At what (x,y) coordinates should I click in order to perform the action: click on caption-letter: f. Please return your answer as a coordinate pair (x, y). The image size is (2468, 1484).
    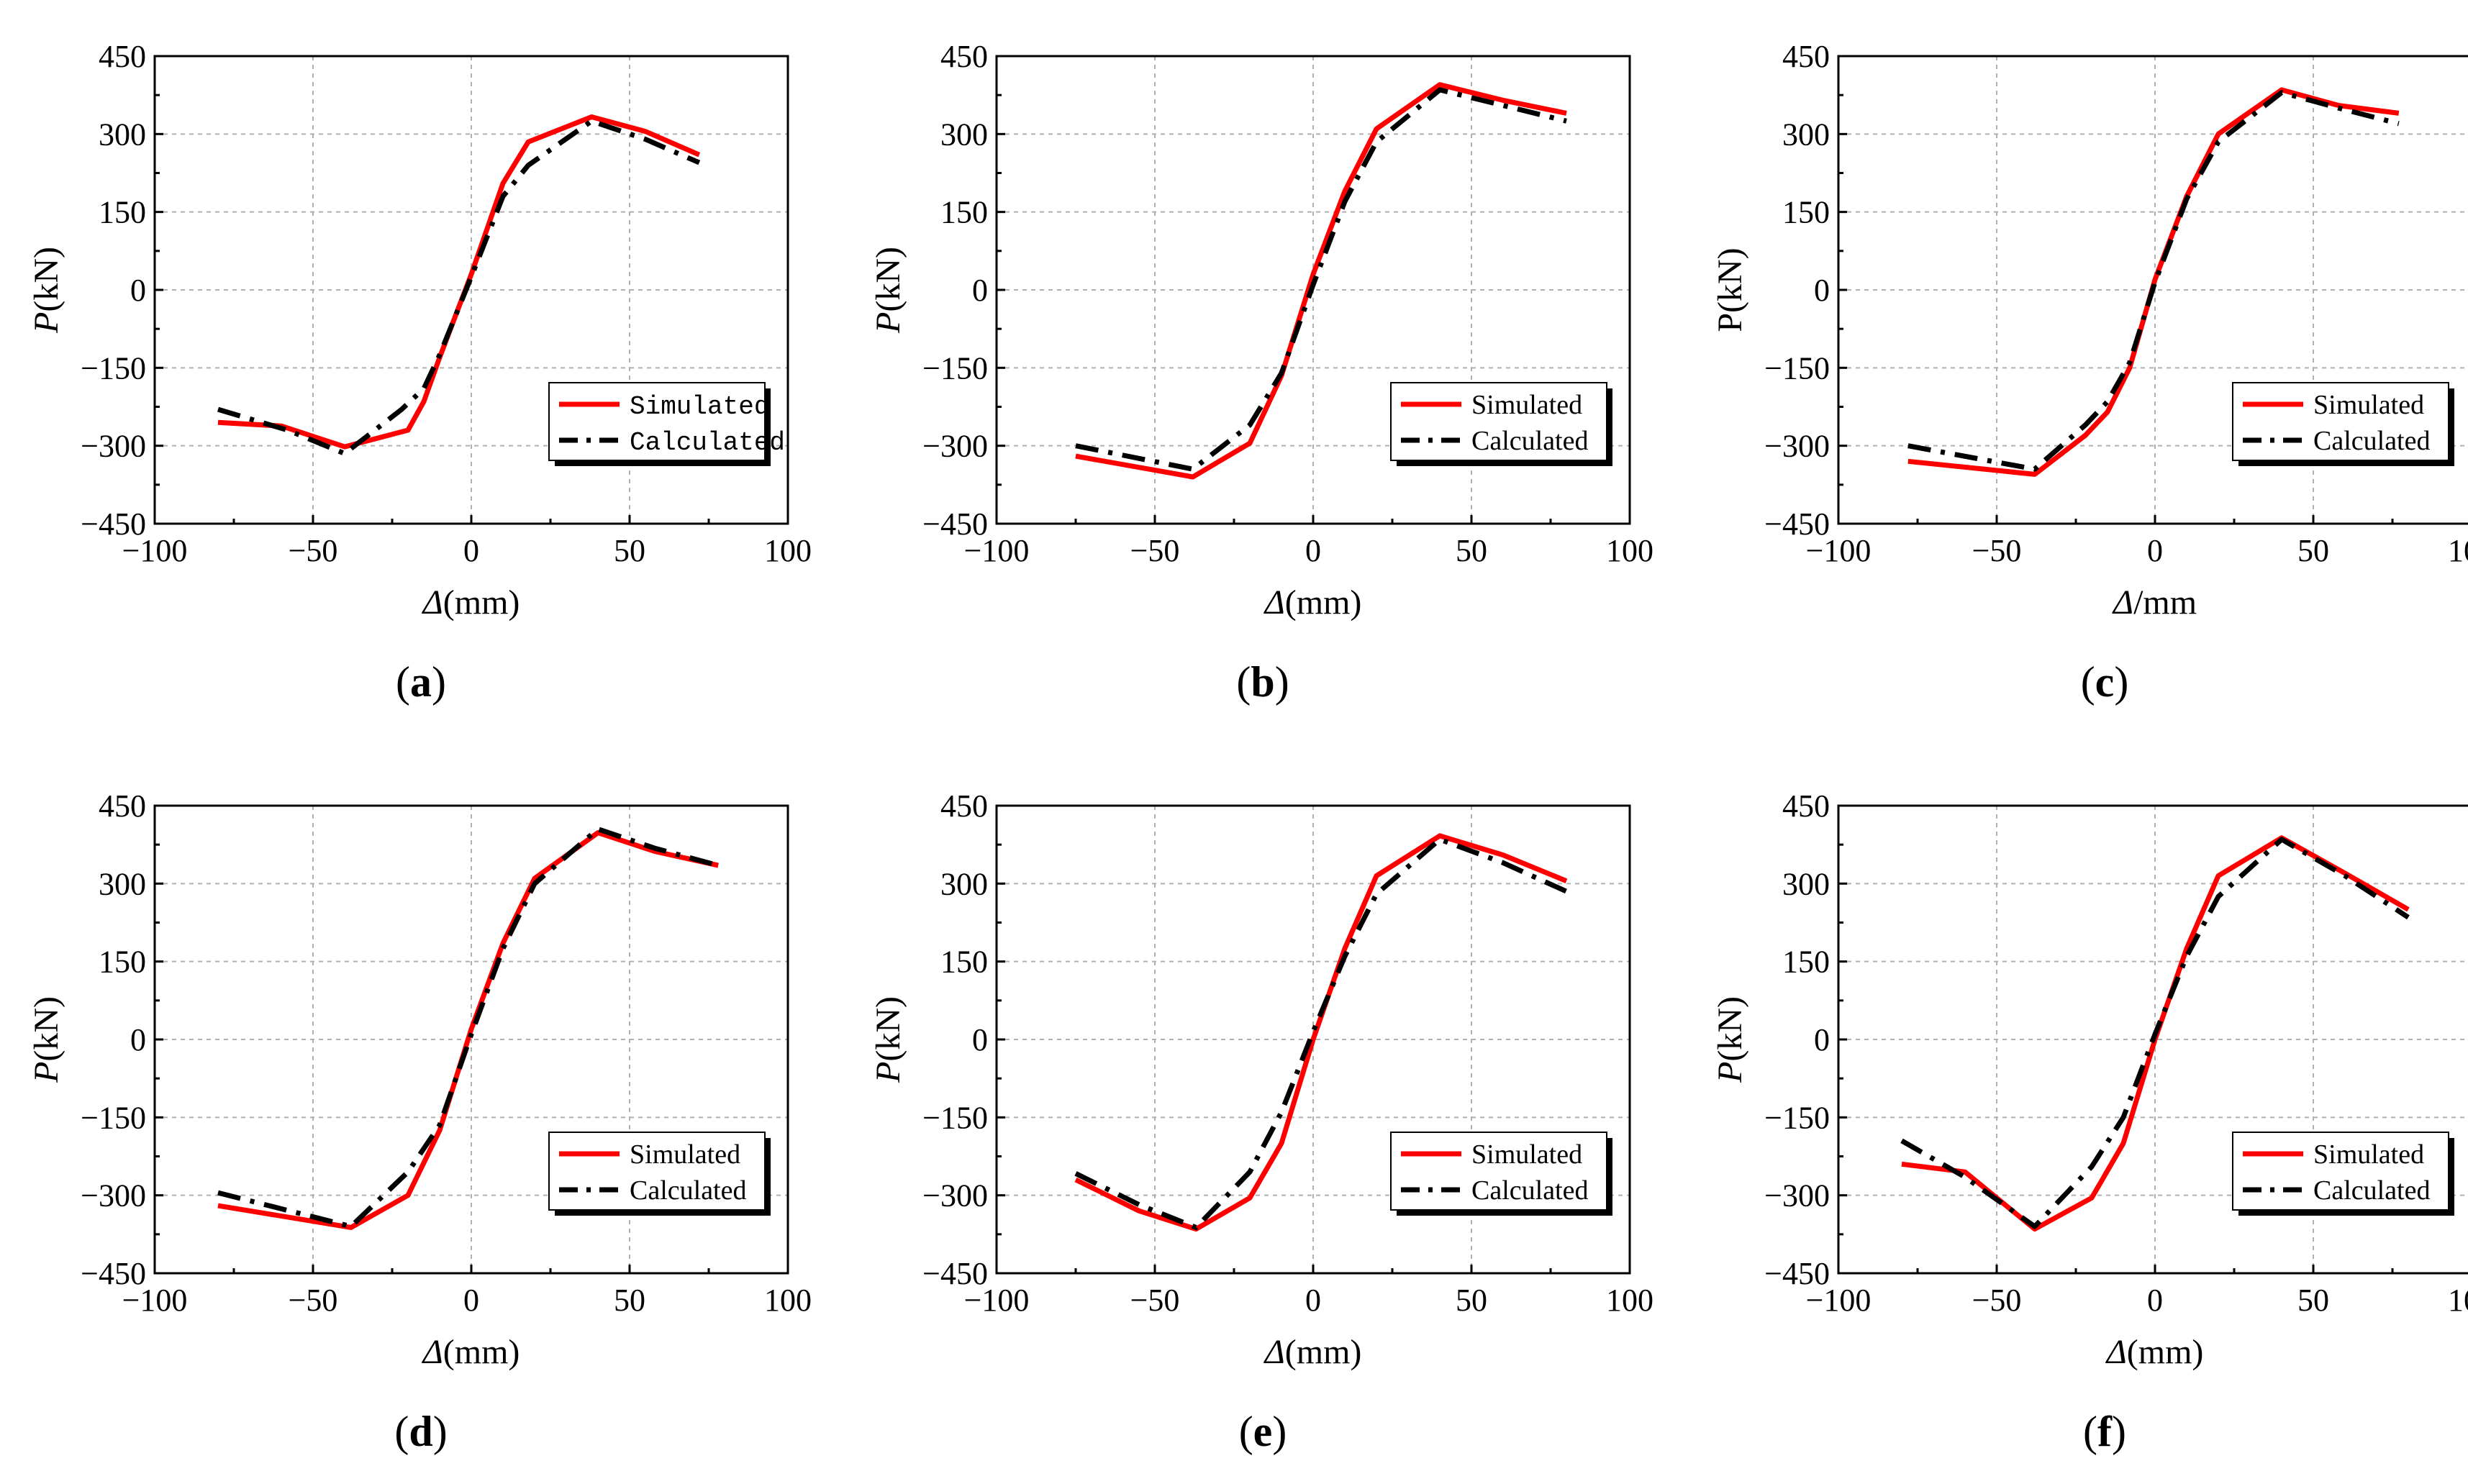
    Looking at the image, I should click on (2105, 1431).